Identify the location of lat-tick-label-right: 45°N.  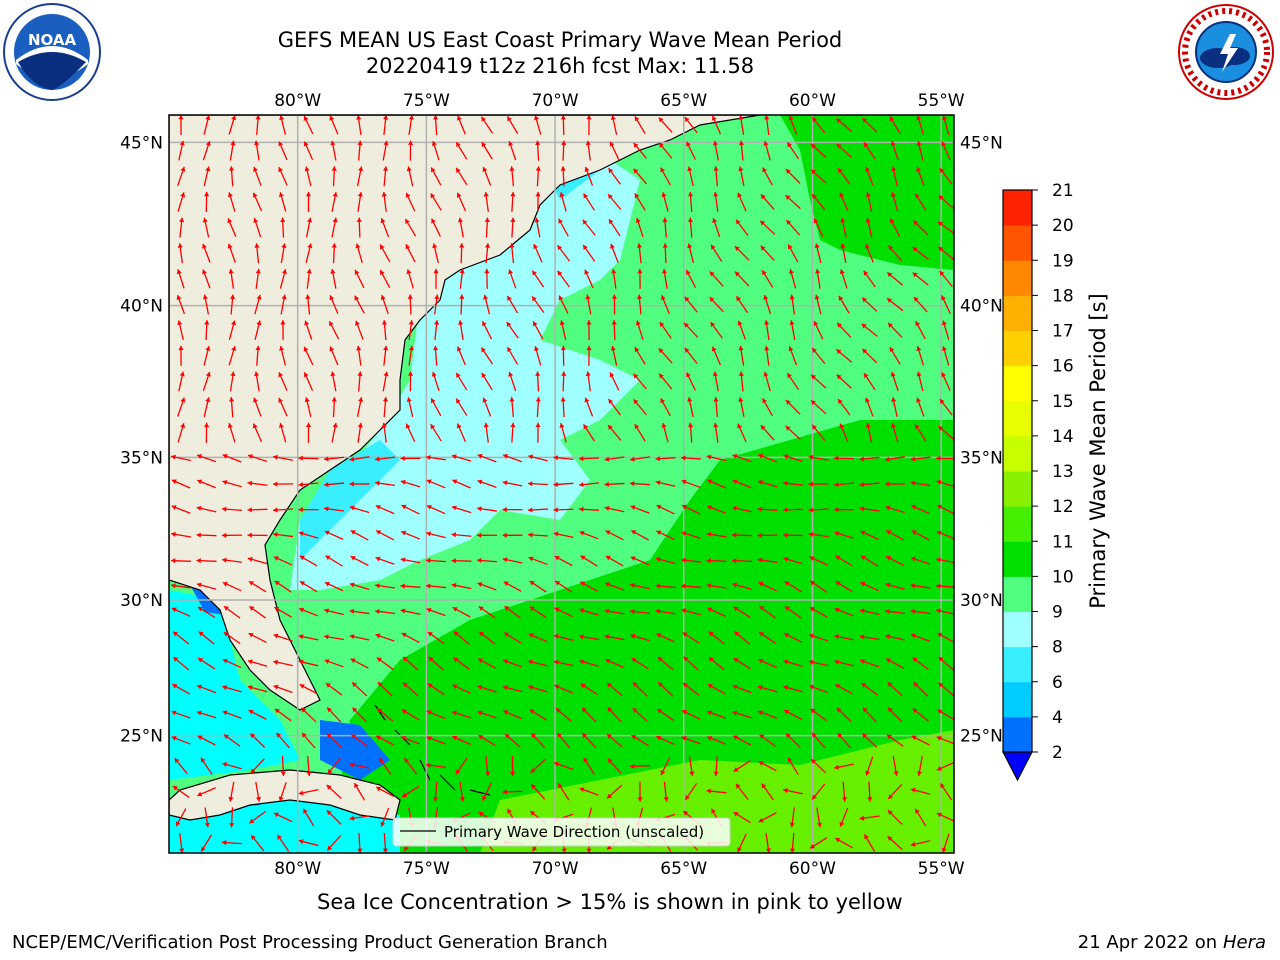
(981, 143).